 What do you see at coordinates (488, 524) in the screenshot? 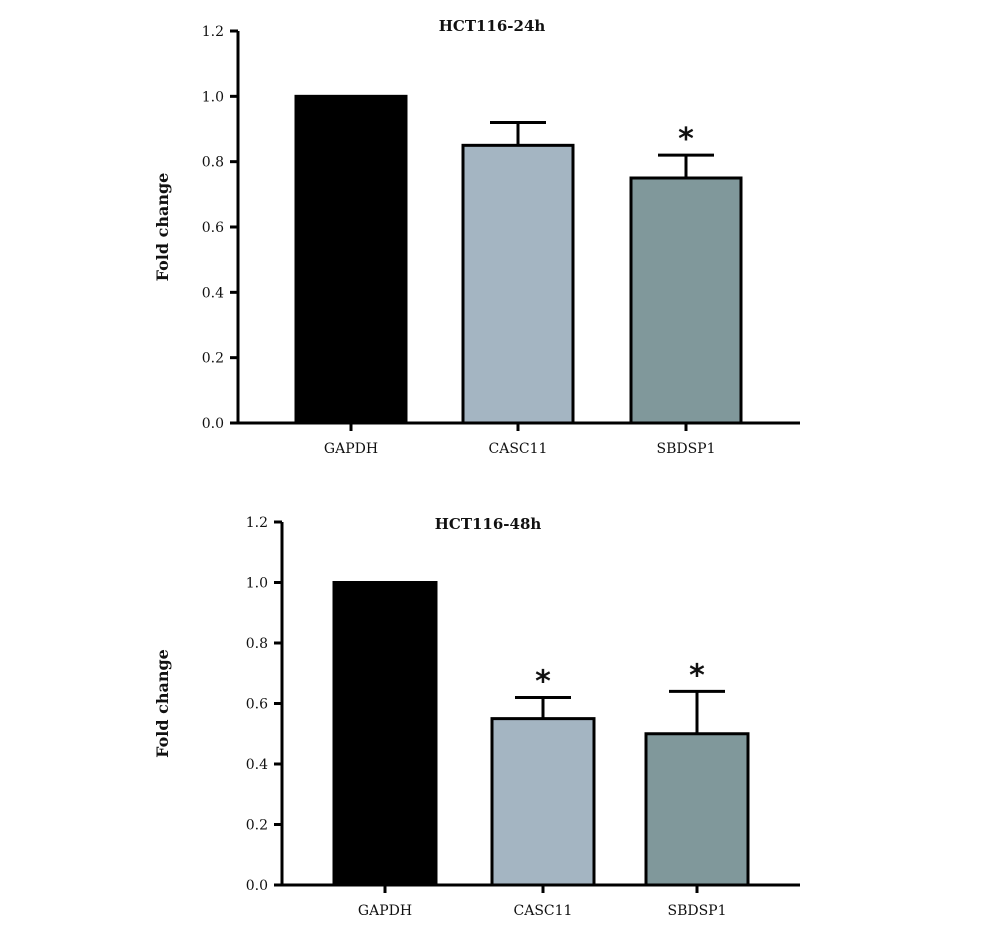
I see `chart-title: HCT116-48h` at bounding box center [488, 524].